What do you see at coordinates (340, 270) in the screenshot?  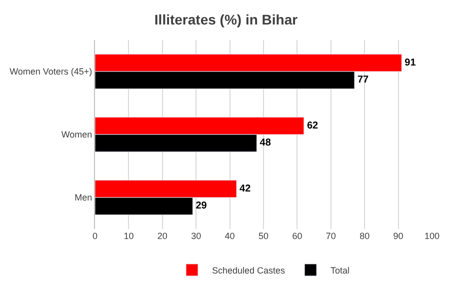 I see `legend-label: Total` at bounding box center [340, 270].